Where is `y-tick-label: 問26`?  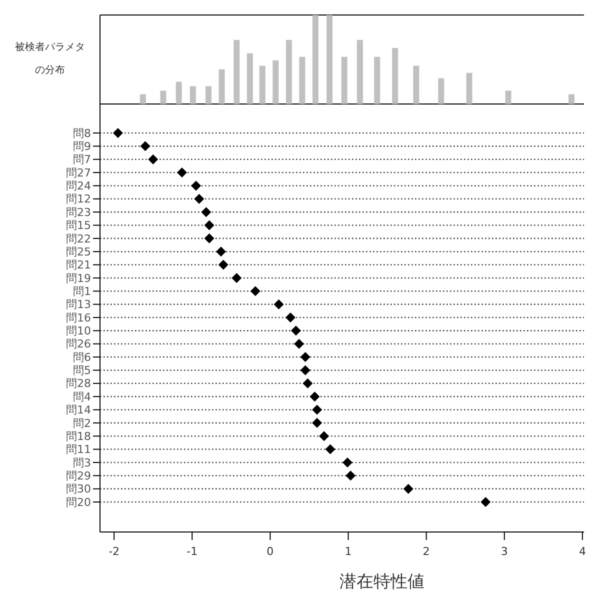 y-tick-label: 問26 is located at coordinates (78, 344).